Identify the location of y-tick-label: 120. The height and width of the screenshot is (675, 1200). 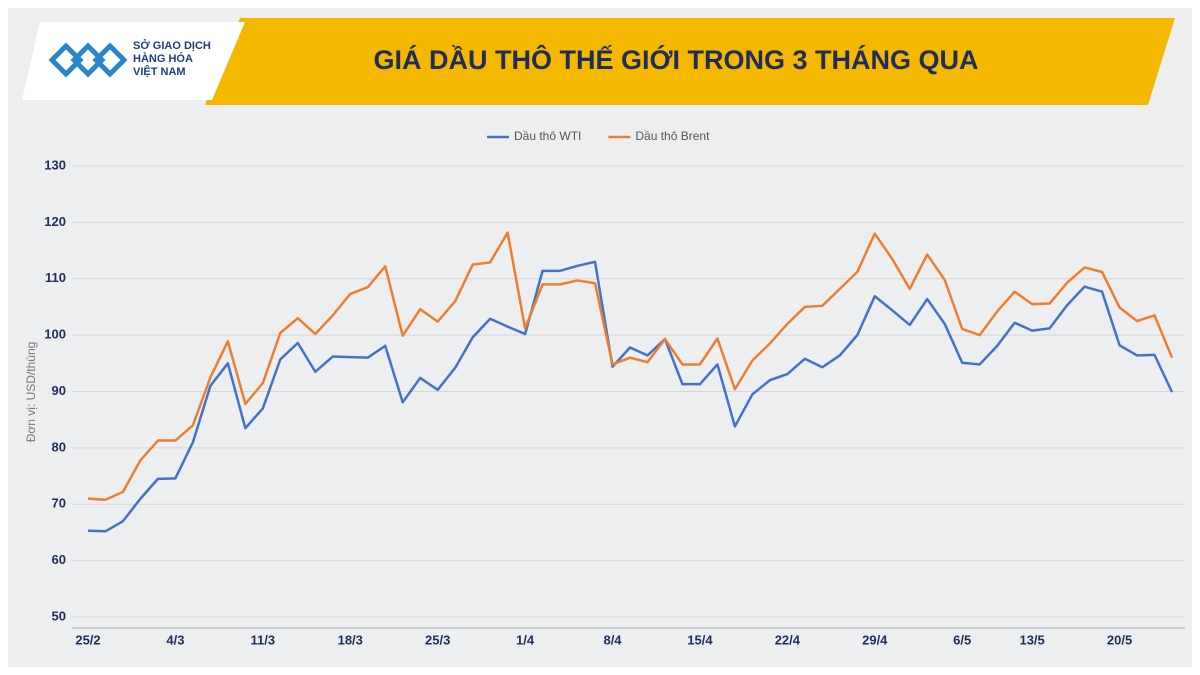
(55, 221).